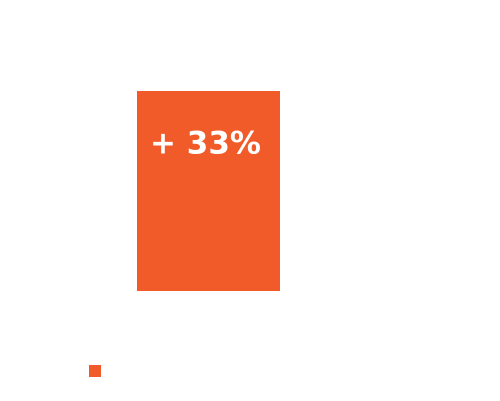 The height and width of the screenshot is (401, 500). What do you see at coordinates (95, 371) in the screenshot?
I see `legend-marker` at bounding box center [95, 371].